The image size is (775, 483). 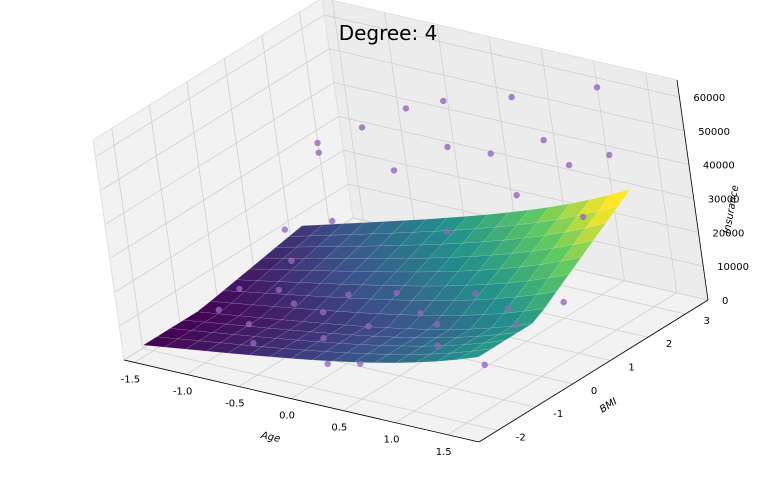 I want to click on z-axis-line, so click(x=692, y=190).